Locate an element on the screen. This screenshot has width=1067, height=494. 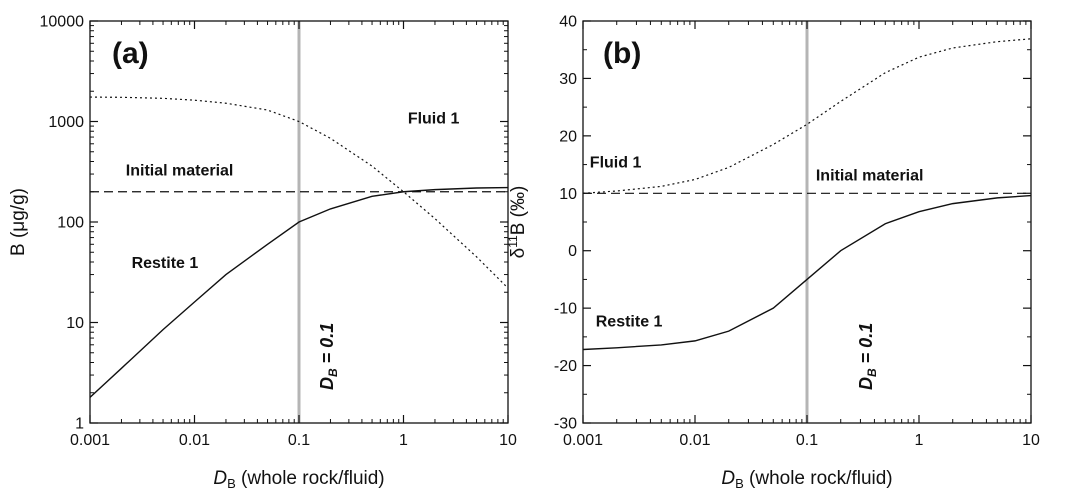
chart-a-ylabel: B (μg/g) is located at coordinates (18, 222).